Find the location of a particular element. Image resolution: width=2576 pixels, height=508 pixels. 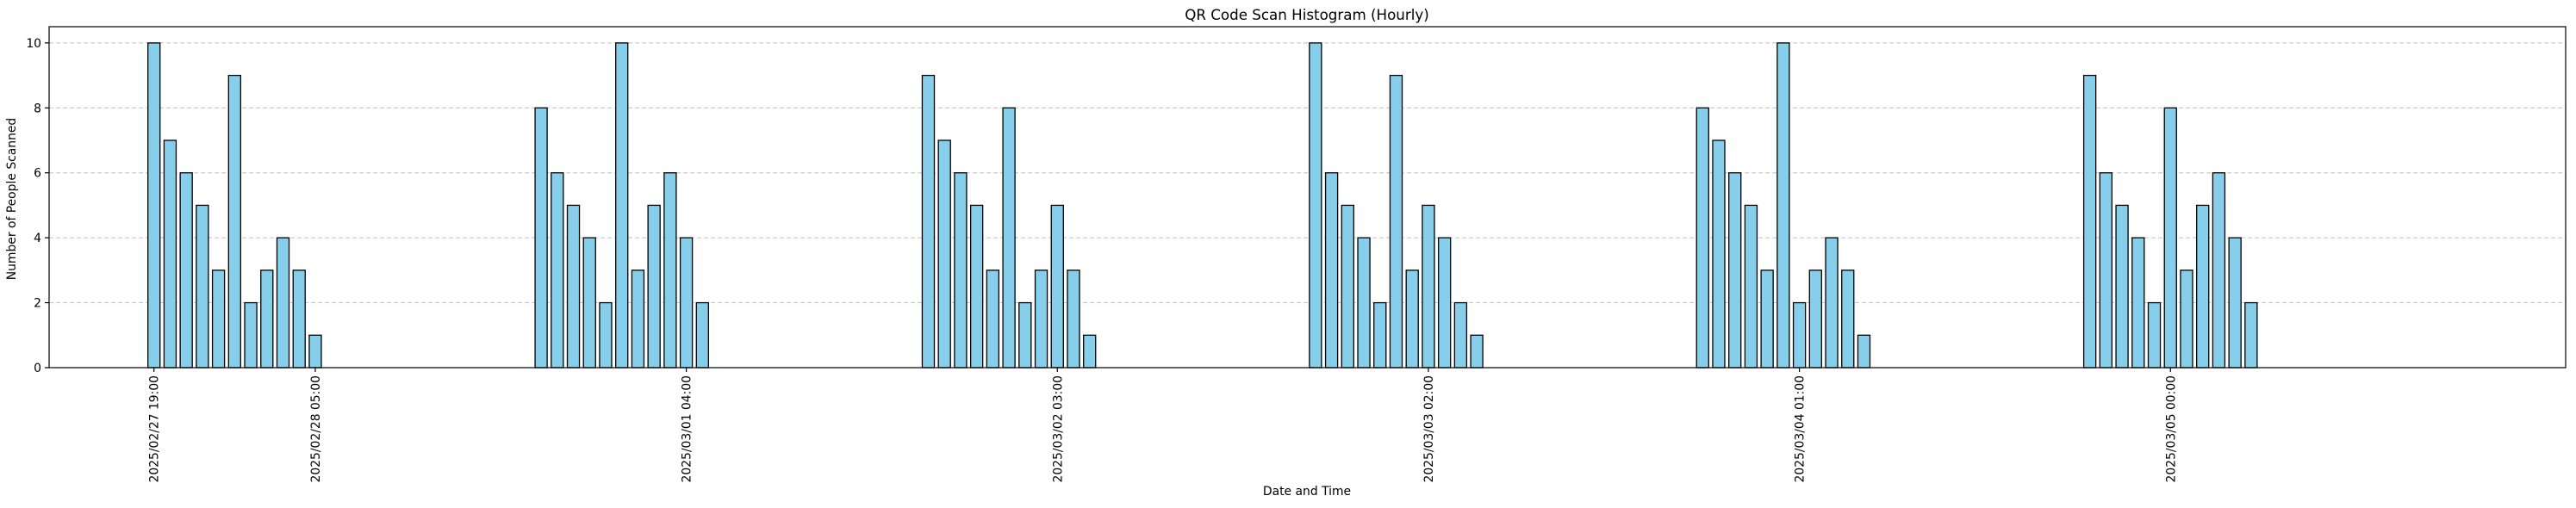

x-tick-label: 2025/03/03 02:00 is located at coordinates (1429, 429).